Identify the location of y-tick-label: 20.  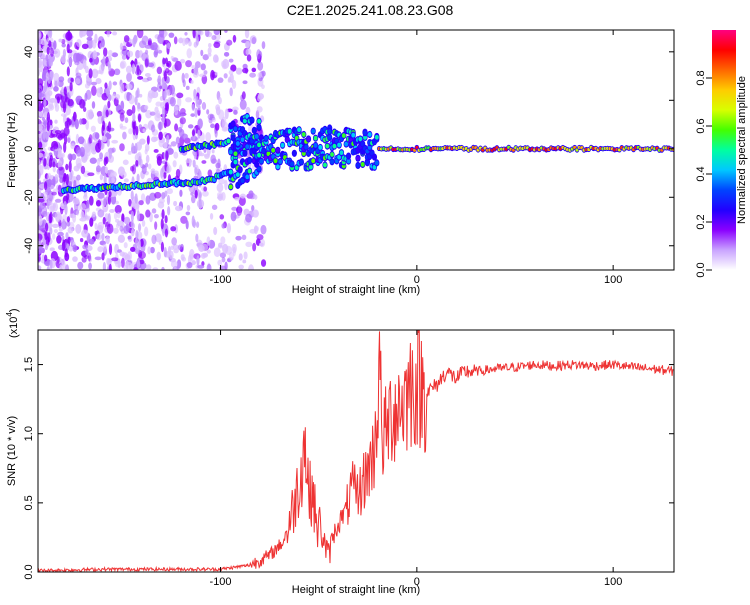
(29, 100).